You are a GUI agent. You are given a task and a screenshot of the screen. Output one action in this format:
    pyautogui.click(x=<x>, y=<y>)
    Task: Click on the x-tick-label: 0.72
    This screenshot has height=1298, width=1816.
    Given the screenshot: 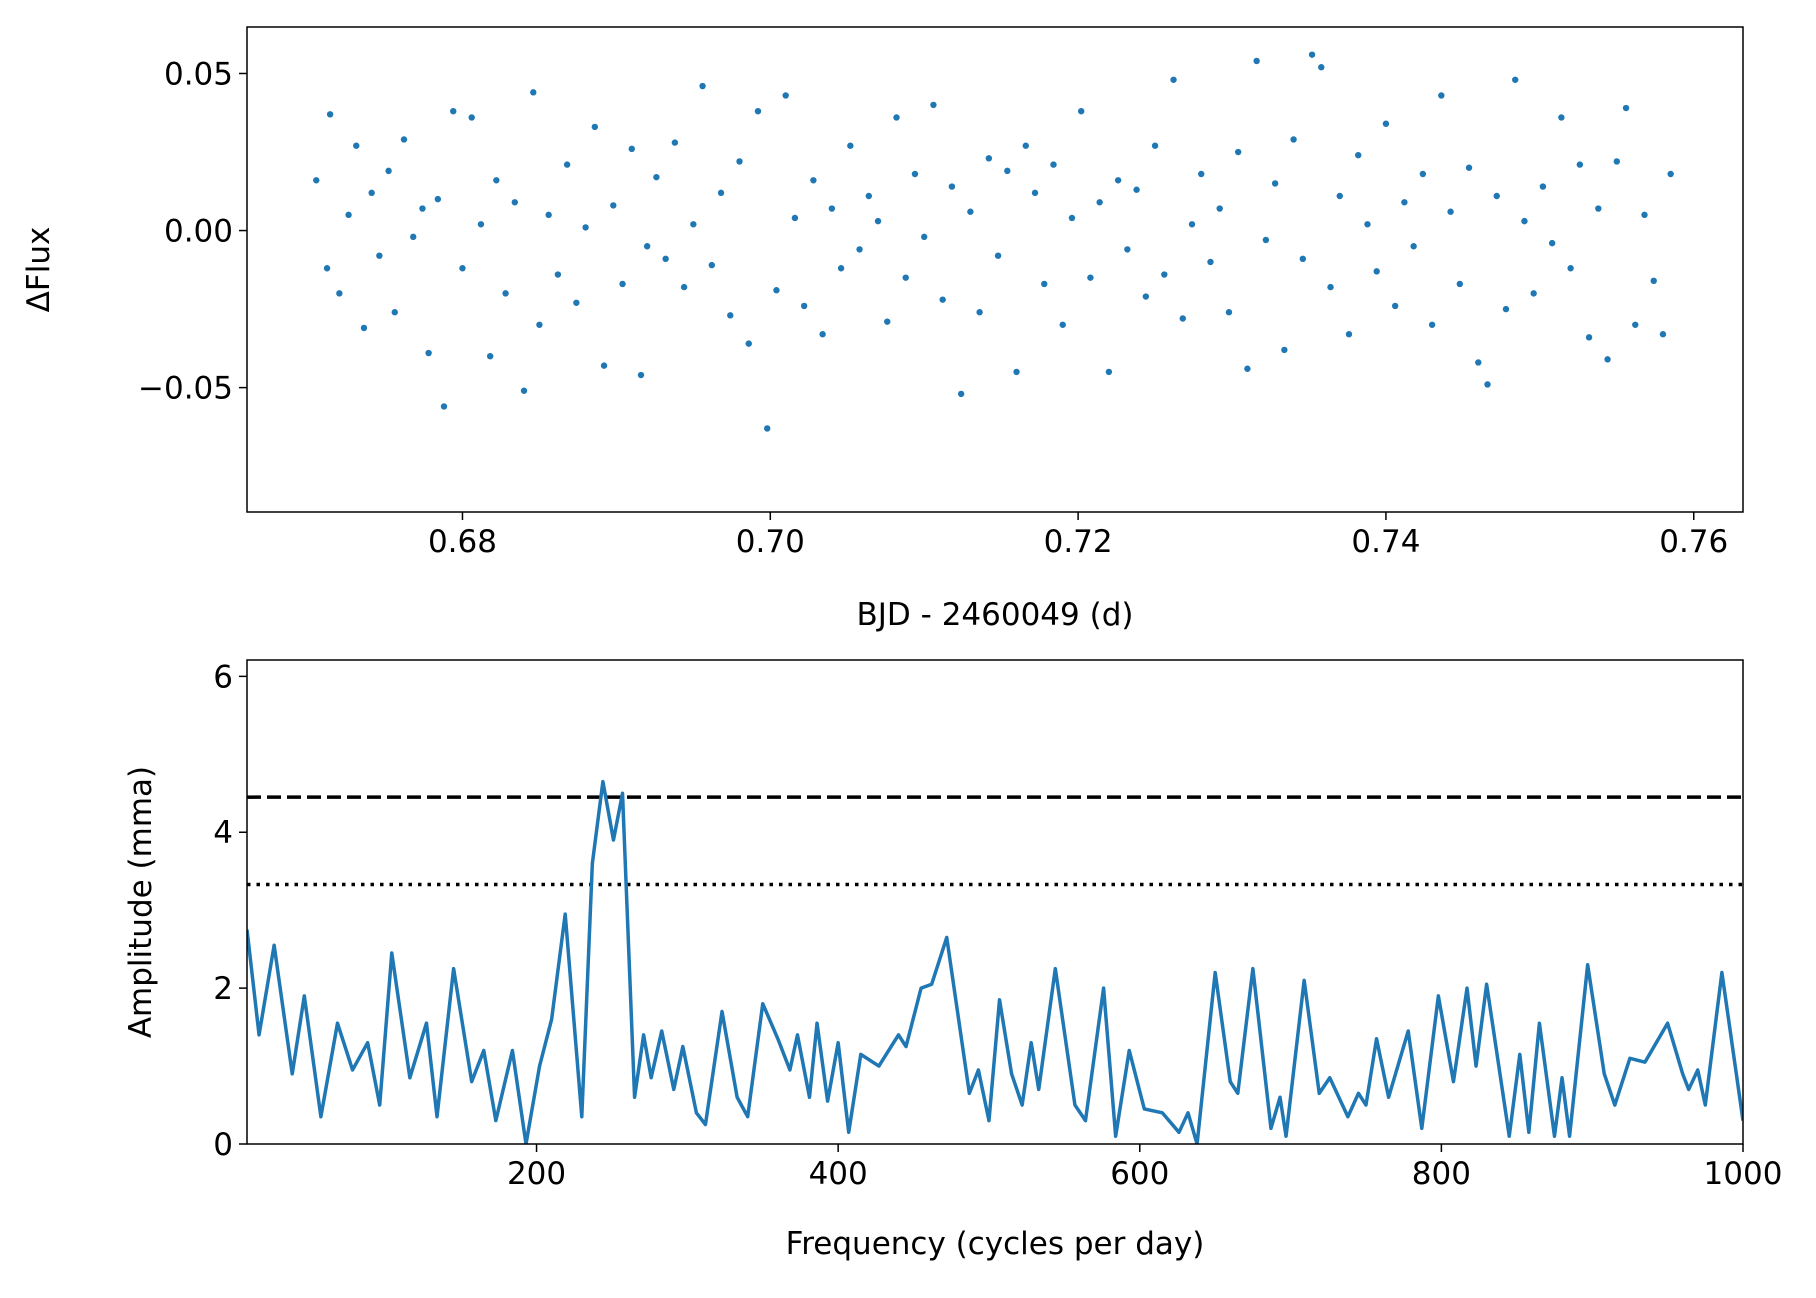 What is the action you would take?
    pyautogui.click(x=1078, y=542)
    